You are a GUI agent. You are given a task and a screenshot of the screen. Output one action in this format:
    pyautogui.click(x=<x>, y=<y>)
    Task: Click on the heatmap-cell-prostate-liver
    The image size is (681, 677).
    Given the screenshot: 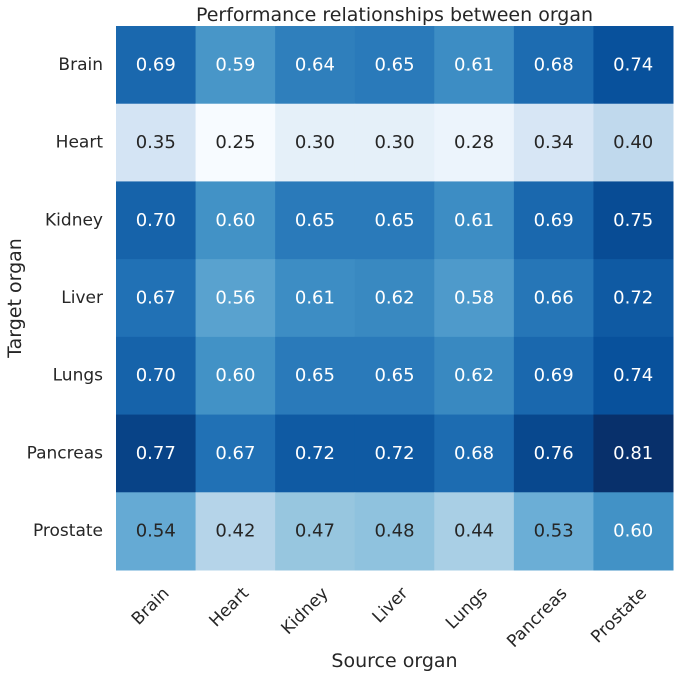 What is the action you would take?
    pyautogui.click(x=394, y=531)
    